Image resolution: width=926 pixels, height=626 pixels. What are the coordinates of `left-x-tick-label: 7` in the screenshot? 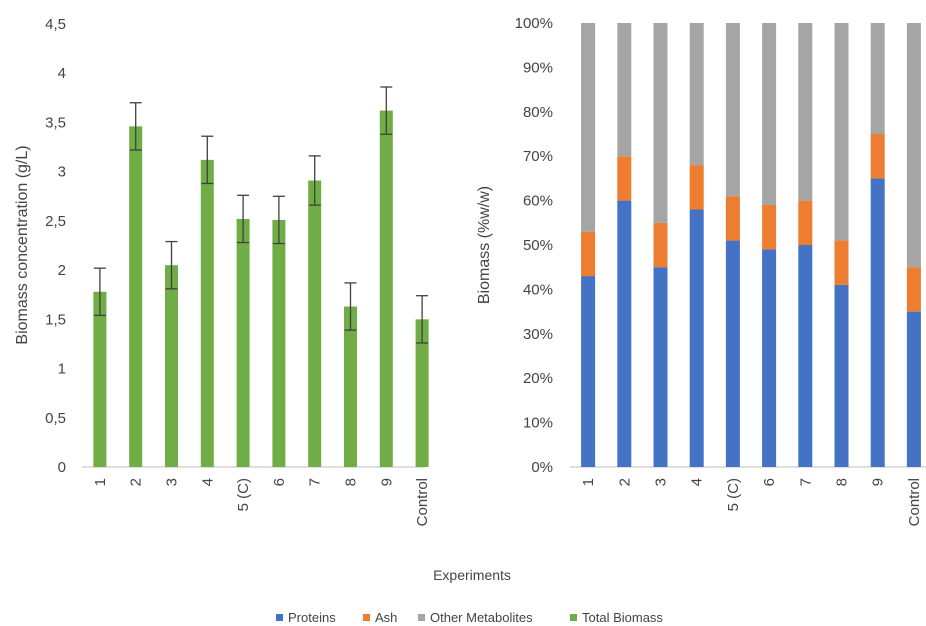 It's located at (315, 482).